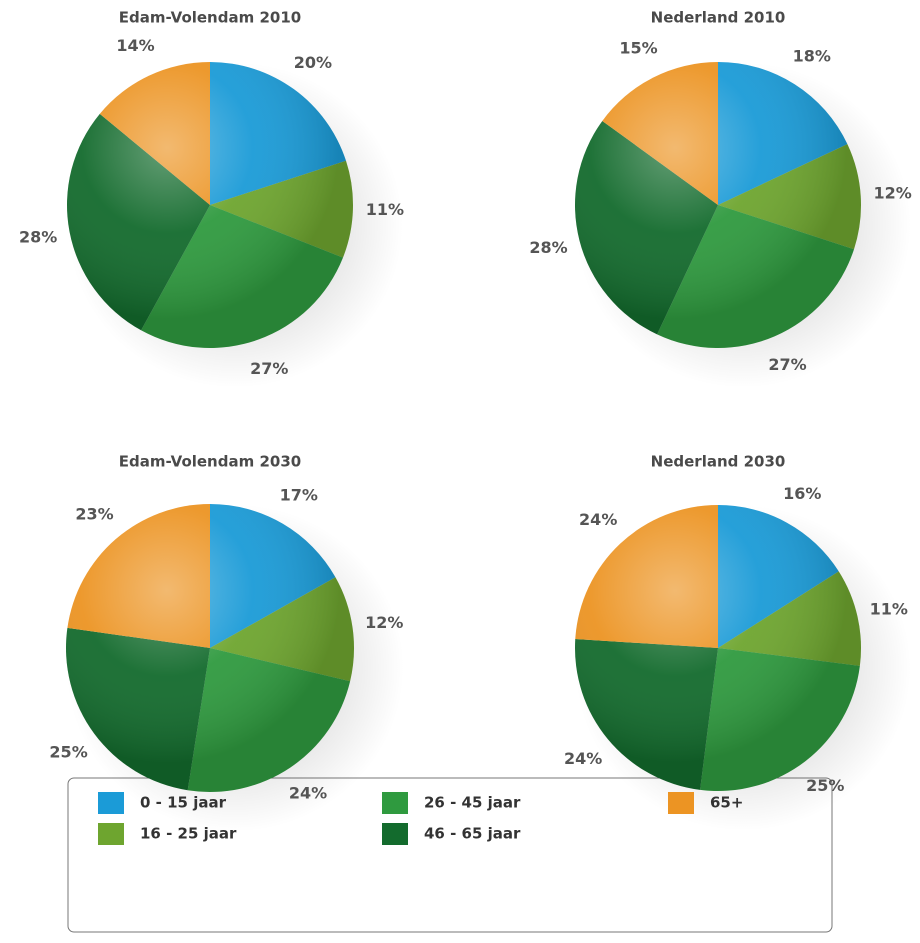 The width and height of the screenshot is (920, 943). I want to click on legend-label: 0 - 15 jaar, so click(183, 803).